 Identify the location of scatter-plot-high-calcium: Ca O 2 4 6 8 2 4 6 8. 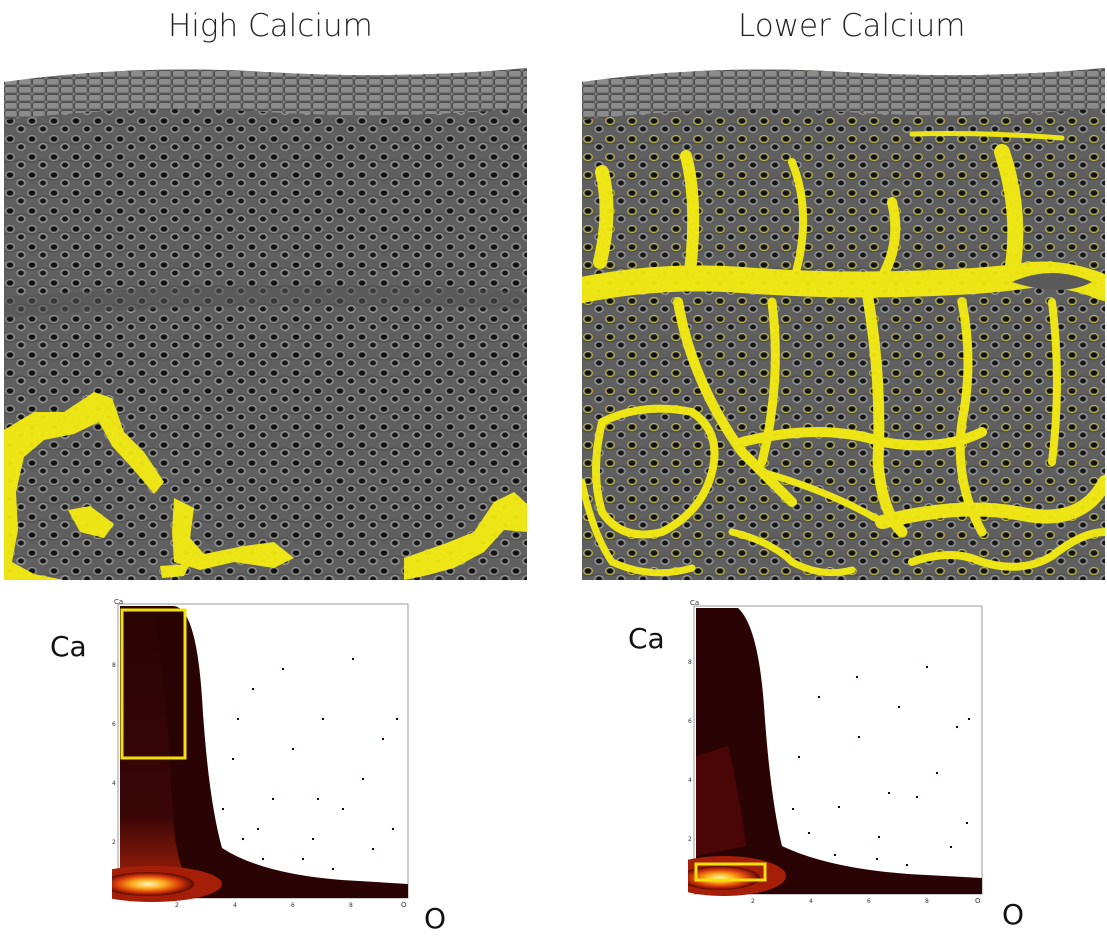
(260, 753).